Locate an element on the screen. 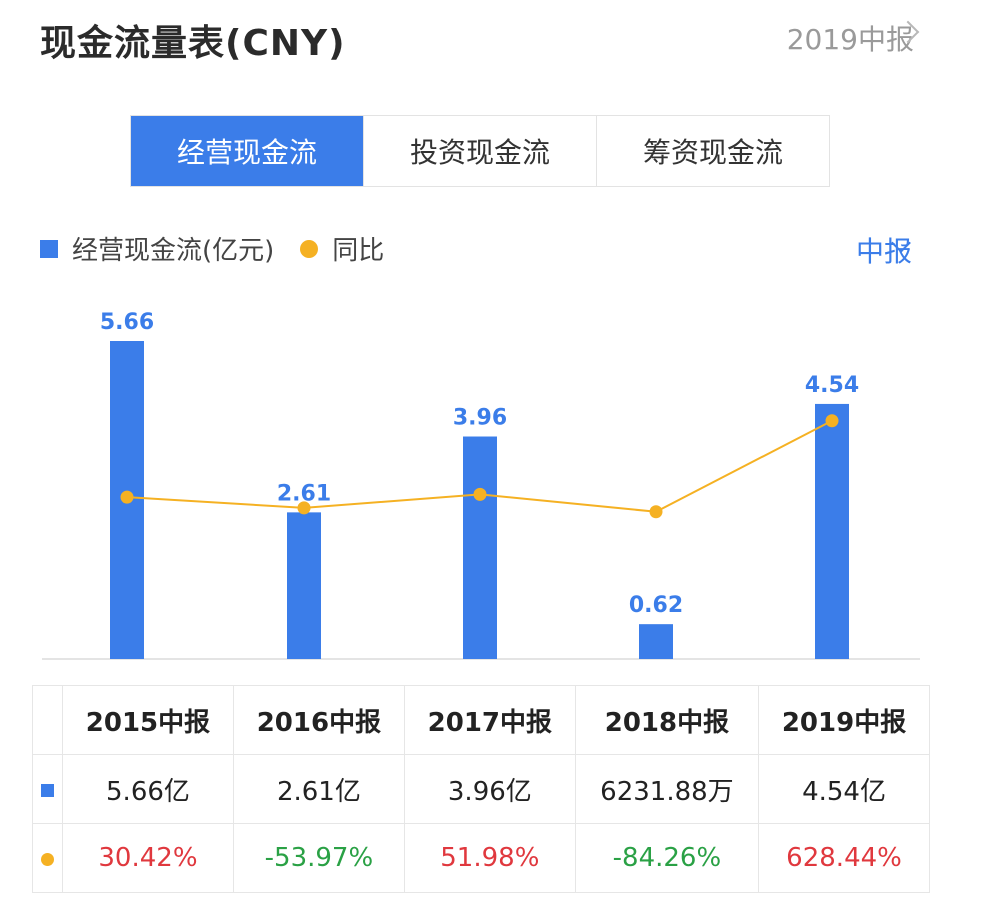 This screenshot has height=902, width=990. table-header-cell: 2017中报 is located at coordinates (489, 720).